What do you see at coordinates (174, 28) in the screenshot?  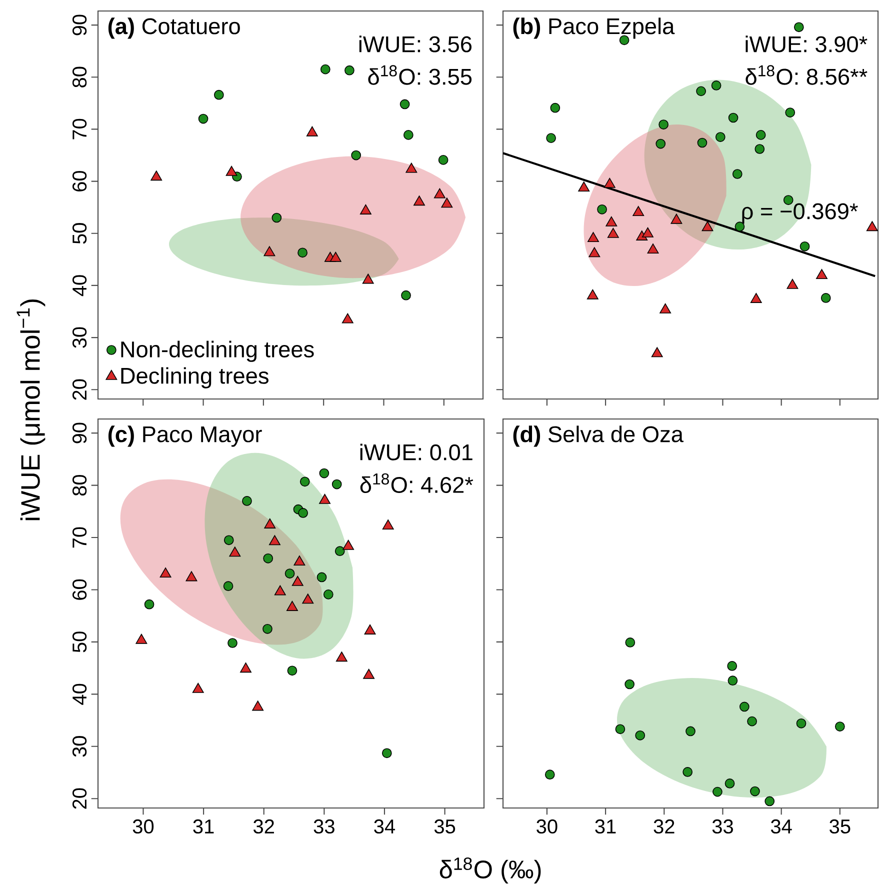 I see `chart-title: (a) Cotatuero` at bounding box center [174, 28].